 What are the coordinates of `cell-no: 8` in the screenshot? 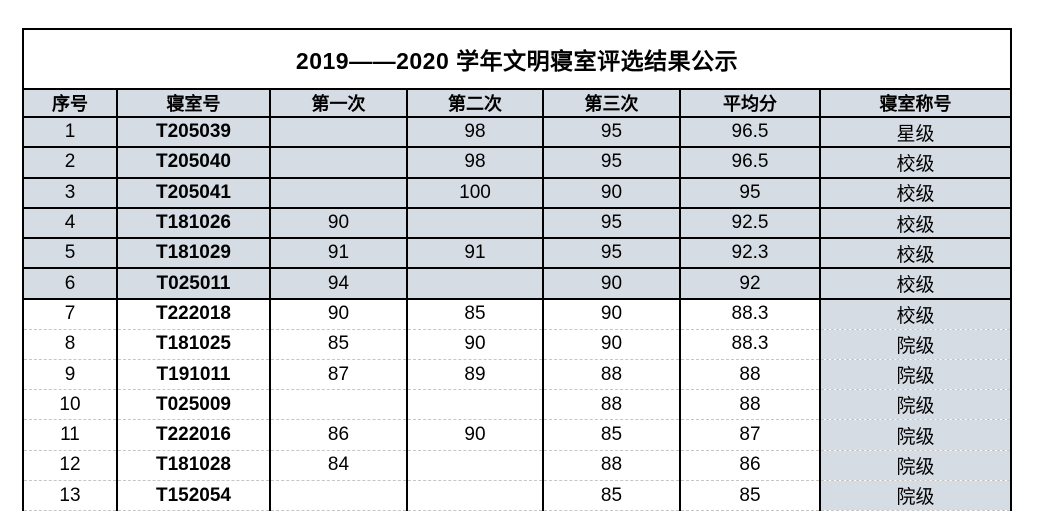 It's located at (70, 344).